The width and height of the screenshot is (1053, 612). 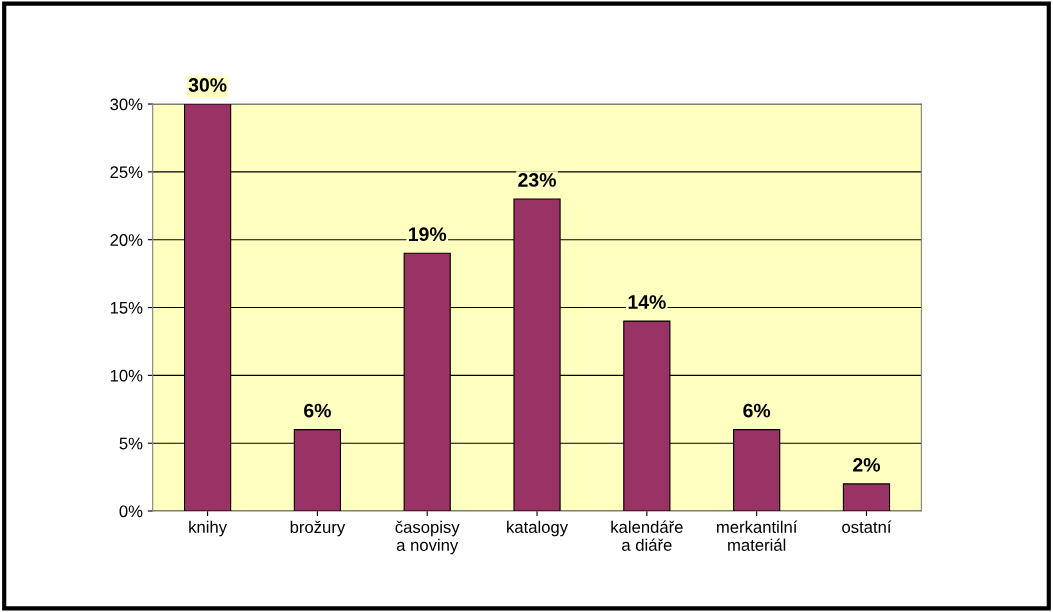 What do you see at coordinates (318, 528) in the screenshot?
I see `x-tick-label: brožury` at bounding box center [318, 528].